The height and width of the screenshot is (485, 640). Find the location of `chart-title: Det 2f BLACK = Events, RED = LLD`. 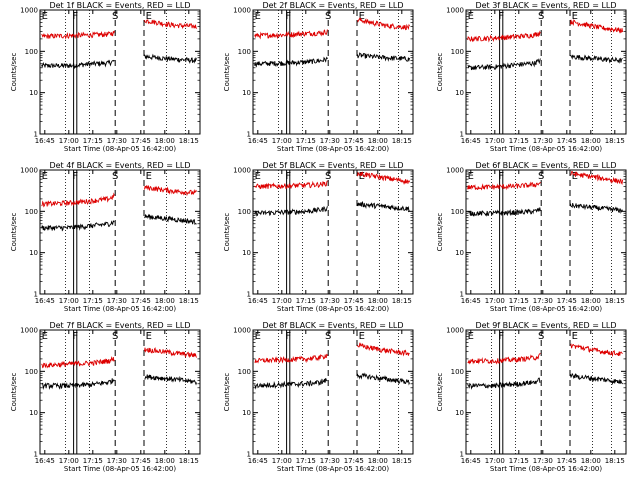

chart-title: Det 2f BLACK = Events, RED = LLD is located at coordinates (332, 5).